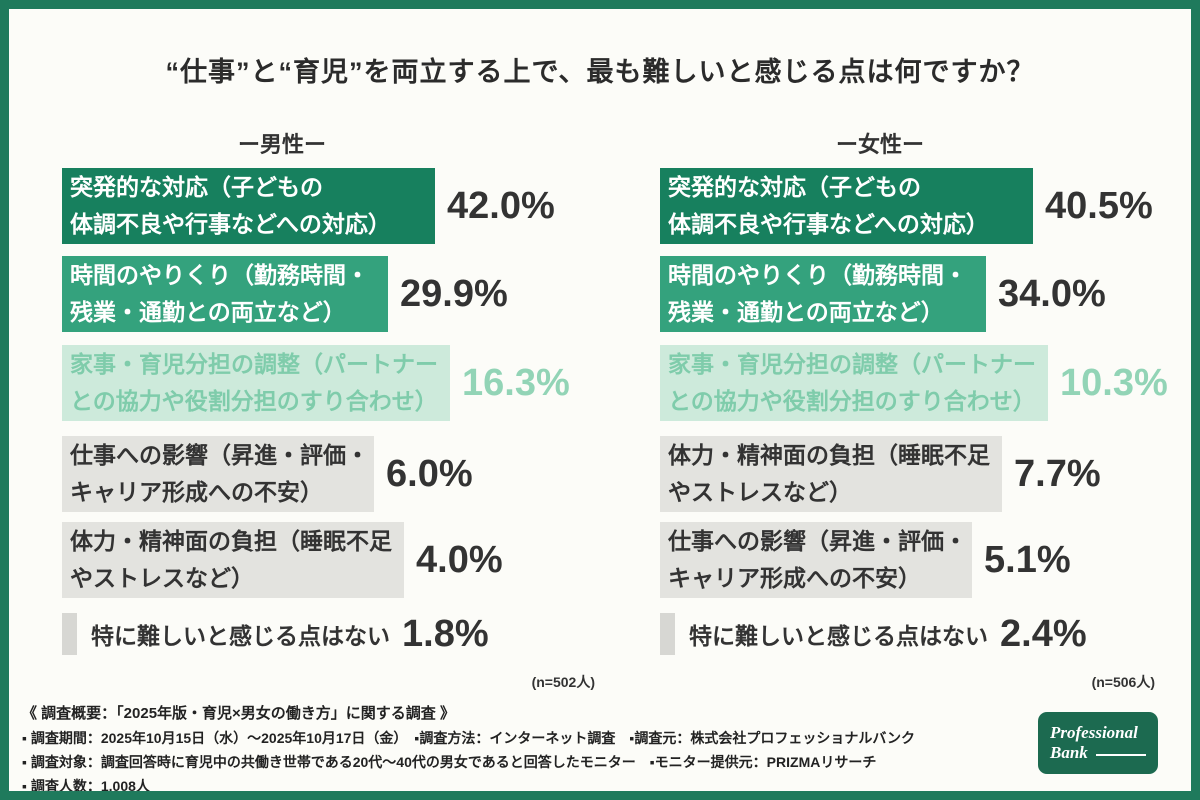 This screenshot has height=800, width=1200. What do you see at coordinates (225, 294) in the screenshot?
I see `men-bar-2: 時間のやりくり（勤務時間・ 残業・通勤との両立など）` at bounding box center [225, 294].